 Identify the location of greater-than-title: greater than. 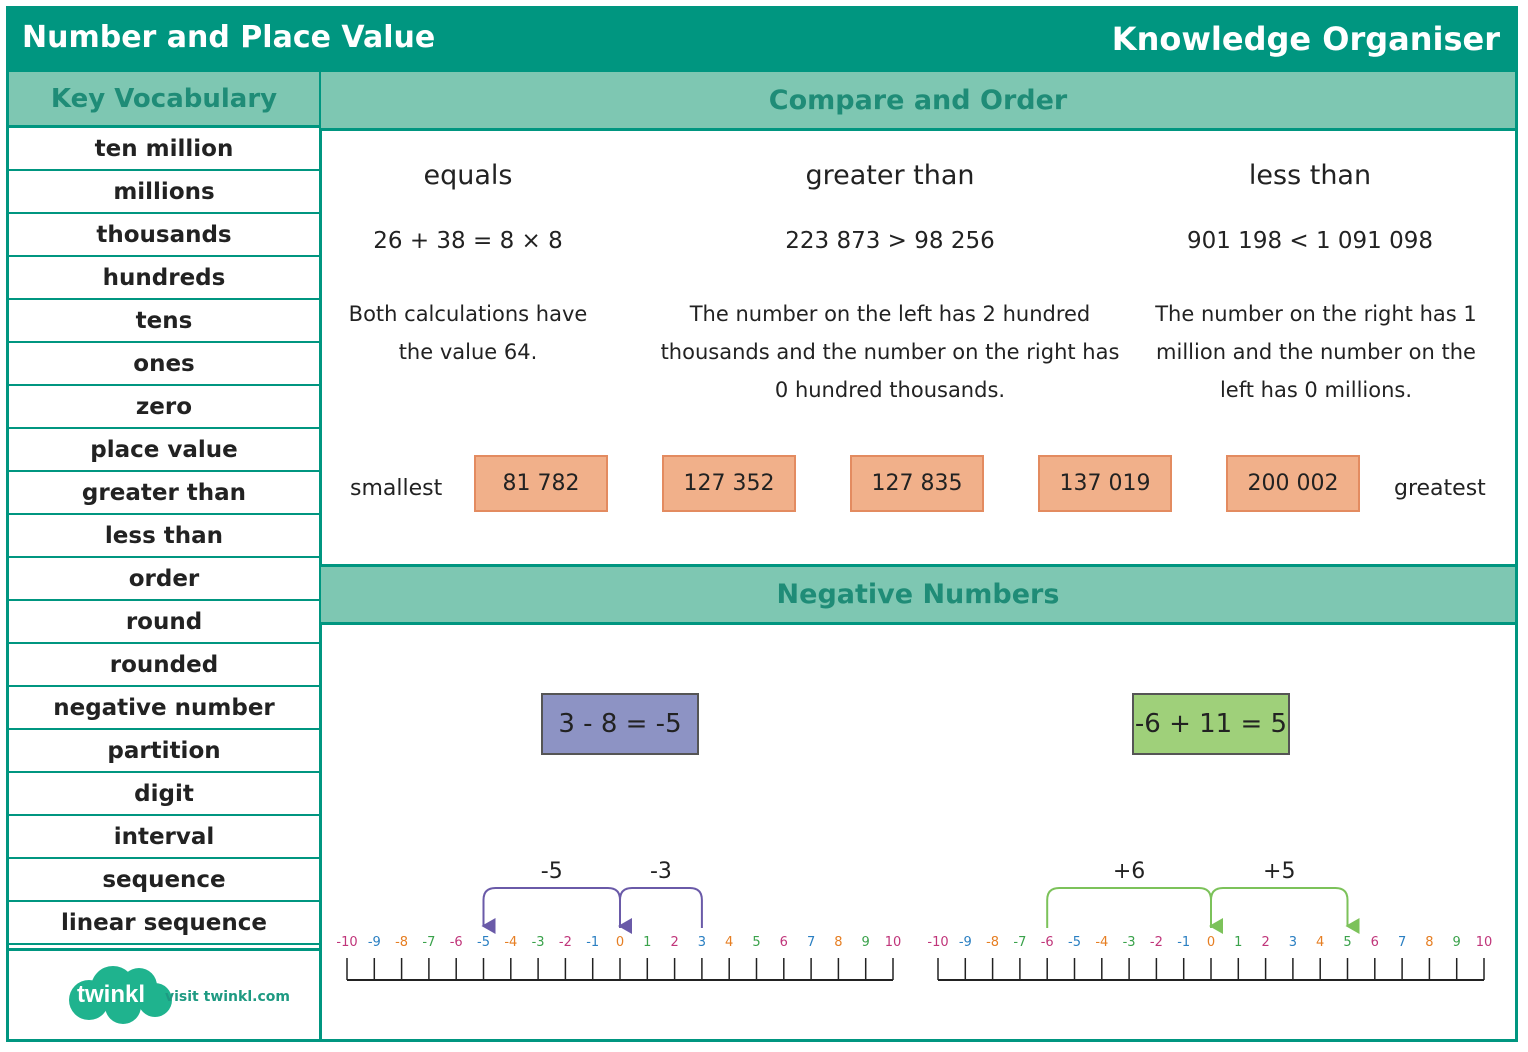
(890, 175).